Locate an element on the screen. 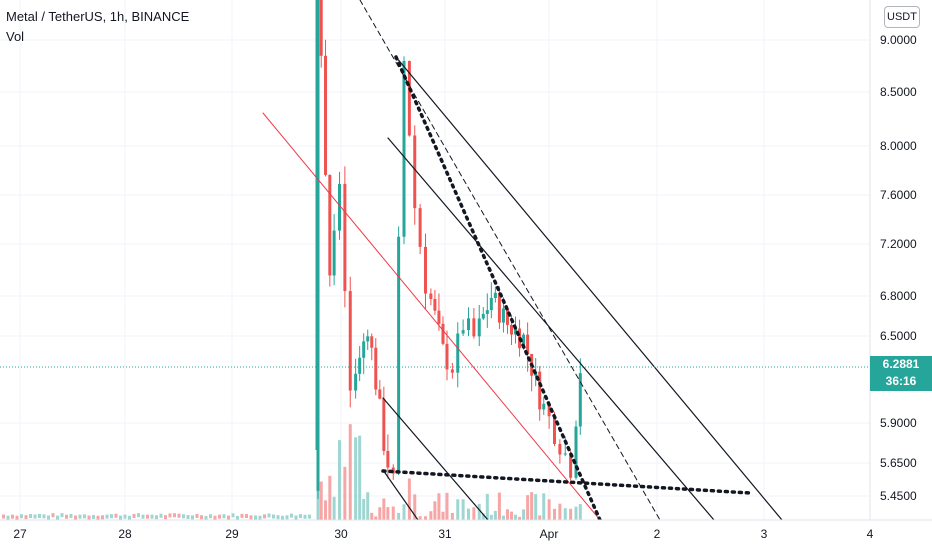  countdown-timer: 36:16 is located at coordinates (901, 381).